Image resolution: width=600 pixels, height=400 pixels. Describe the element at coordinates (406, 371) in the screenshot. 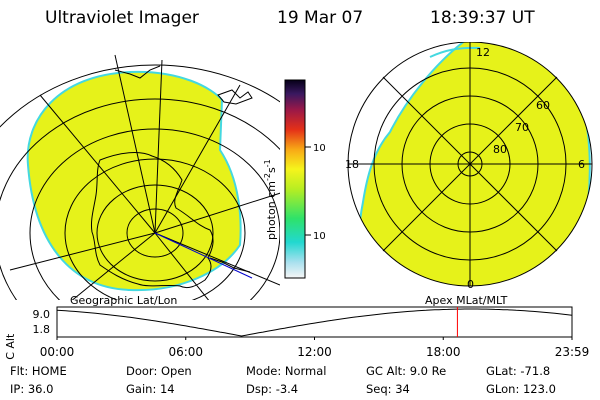

I see `status-gc-alt: GC Alt: 9.0 Re` at that location.